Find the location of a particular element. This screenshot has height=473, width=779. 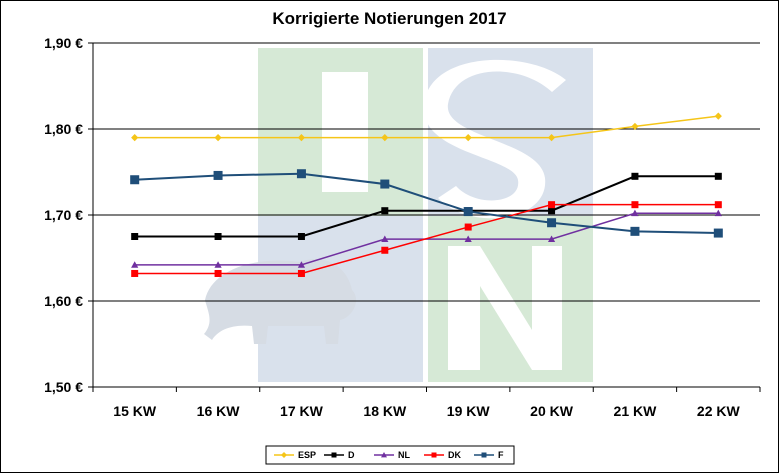

legend-item-dk: DK is located at coordinates (442, 455).